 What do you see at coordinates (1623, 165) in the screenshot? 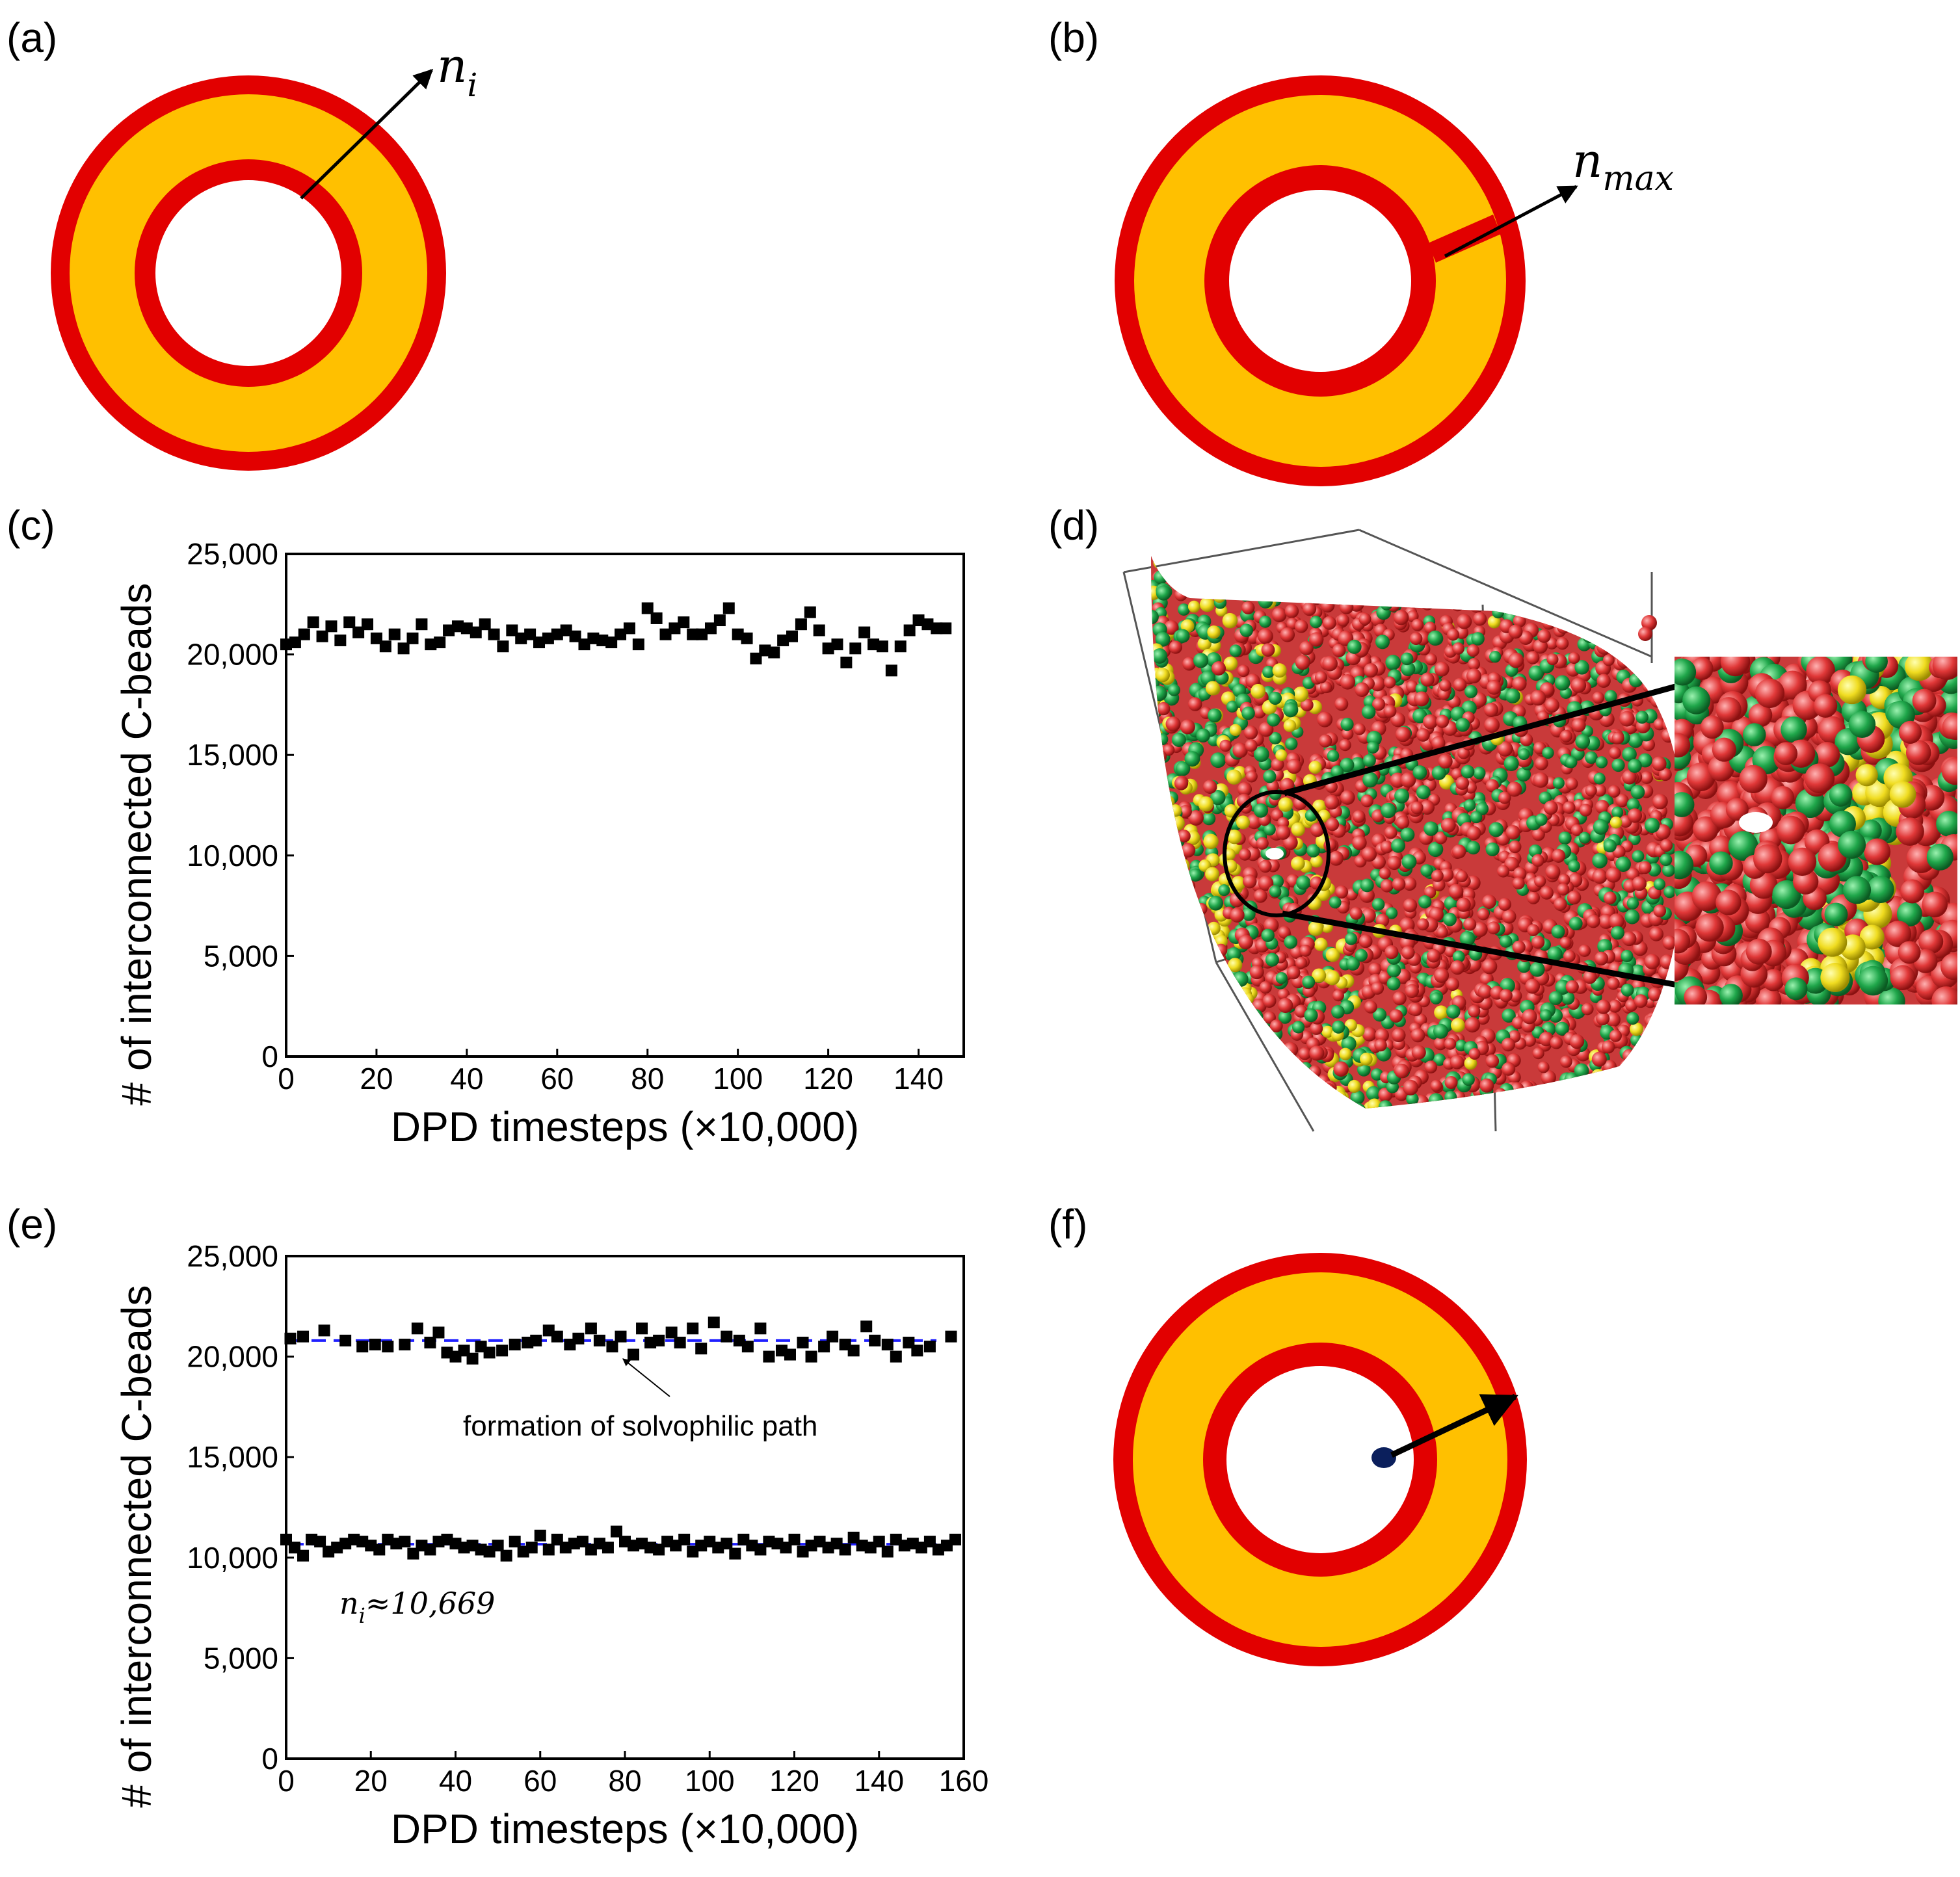
I see `nmax-label: nmax` at bounding box center [1623, 165].